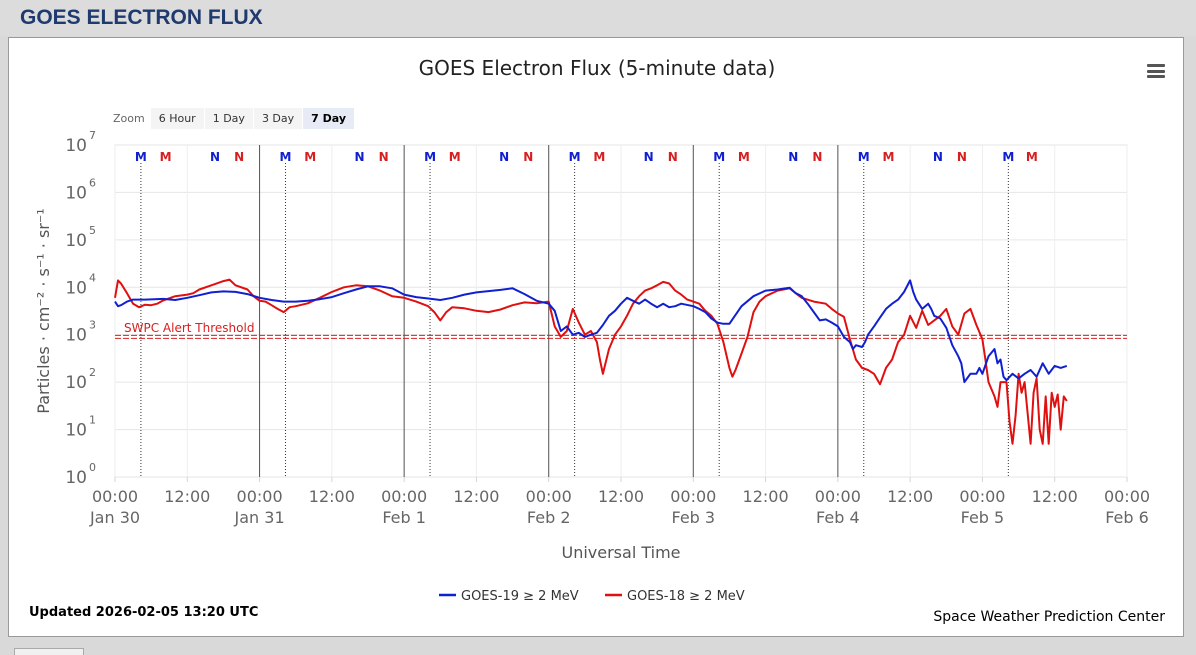  Describe the element at coordinates (114, 517) in the screenshot. I see `x-tick-date: Jan 30` at that location.